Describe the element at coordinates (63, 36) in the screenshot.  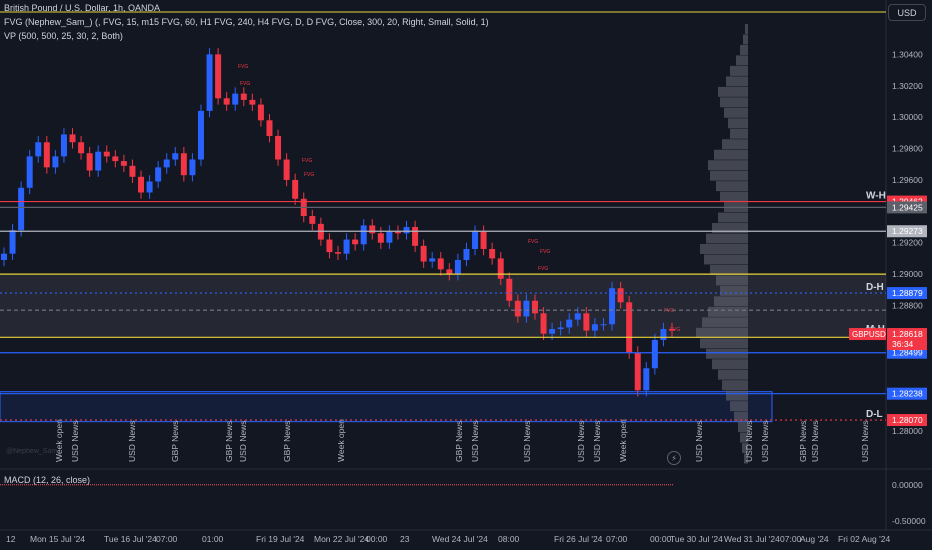
I see `vp-indicator-legend: VP (500, 500, 25, 30, 2, Both)` at that location.